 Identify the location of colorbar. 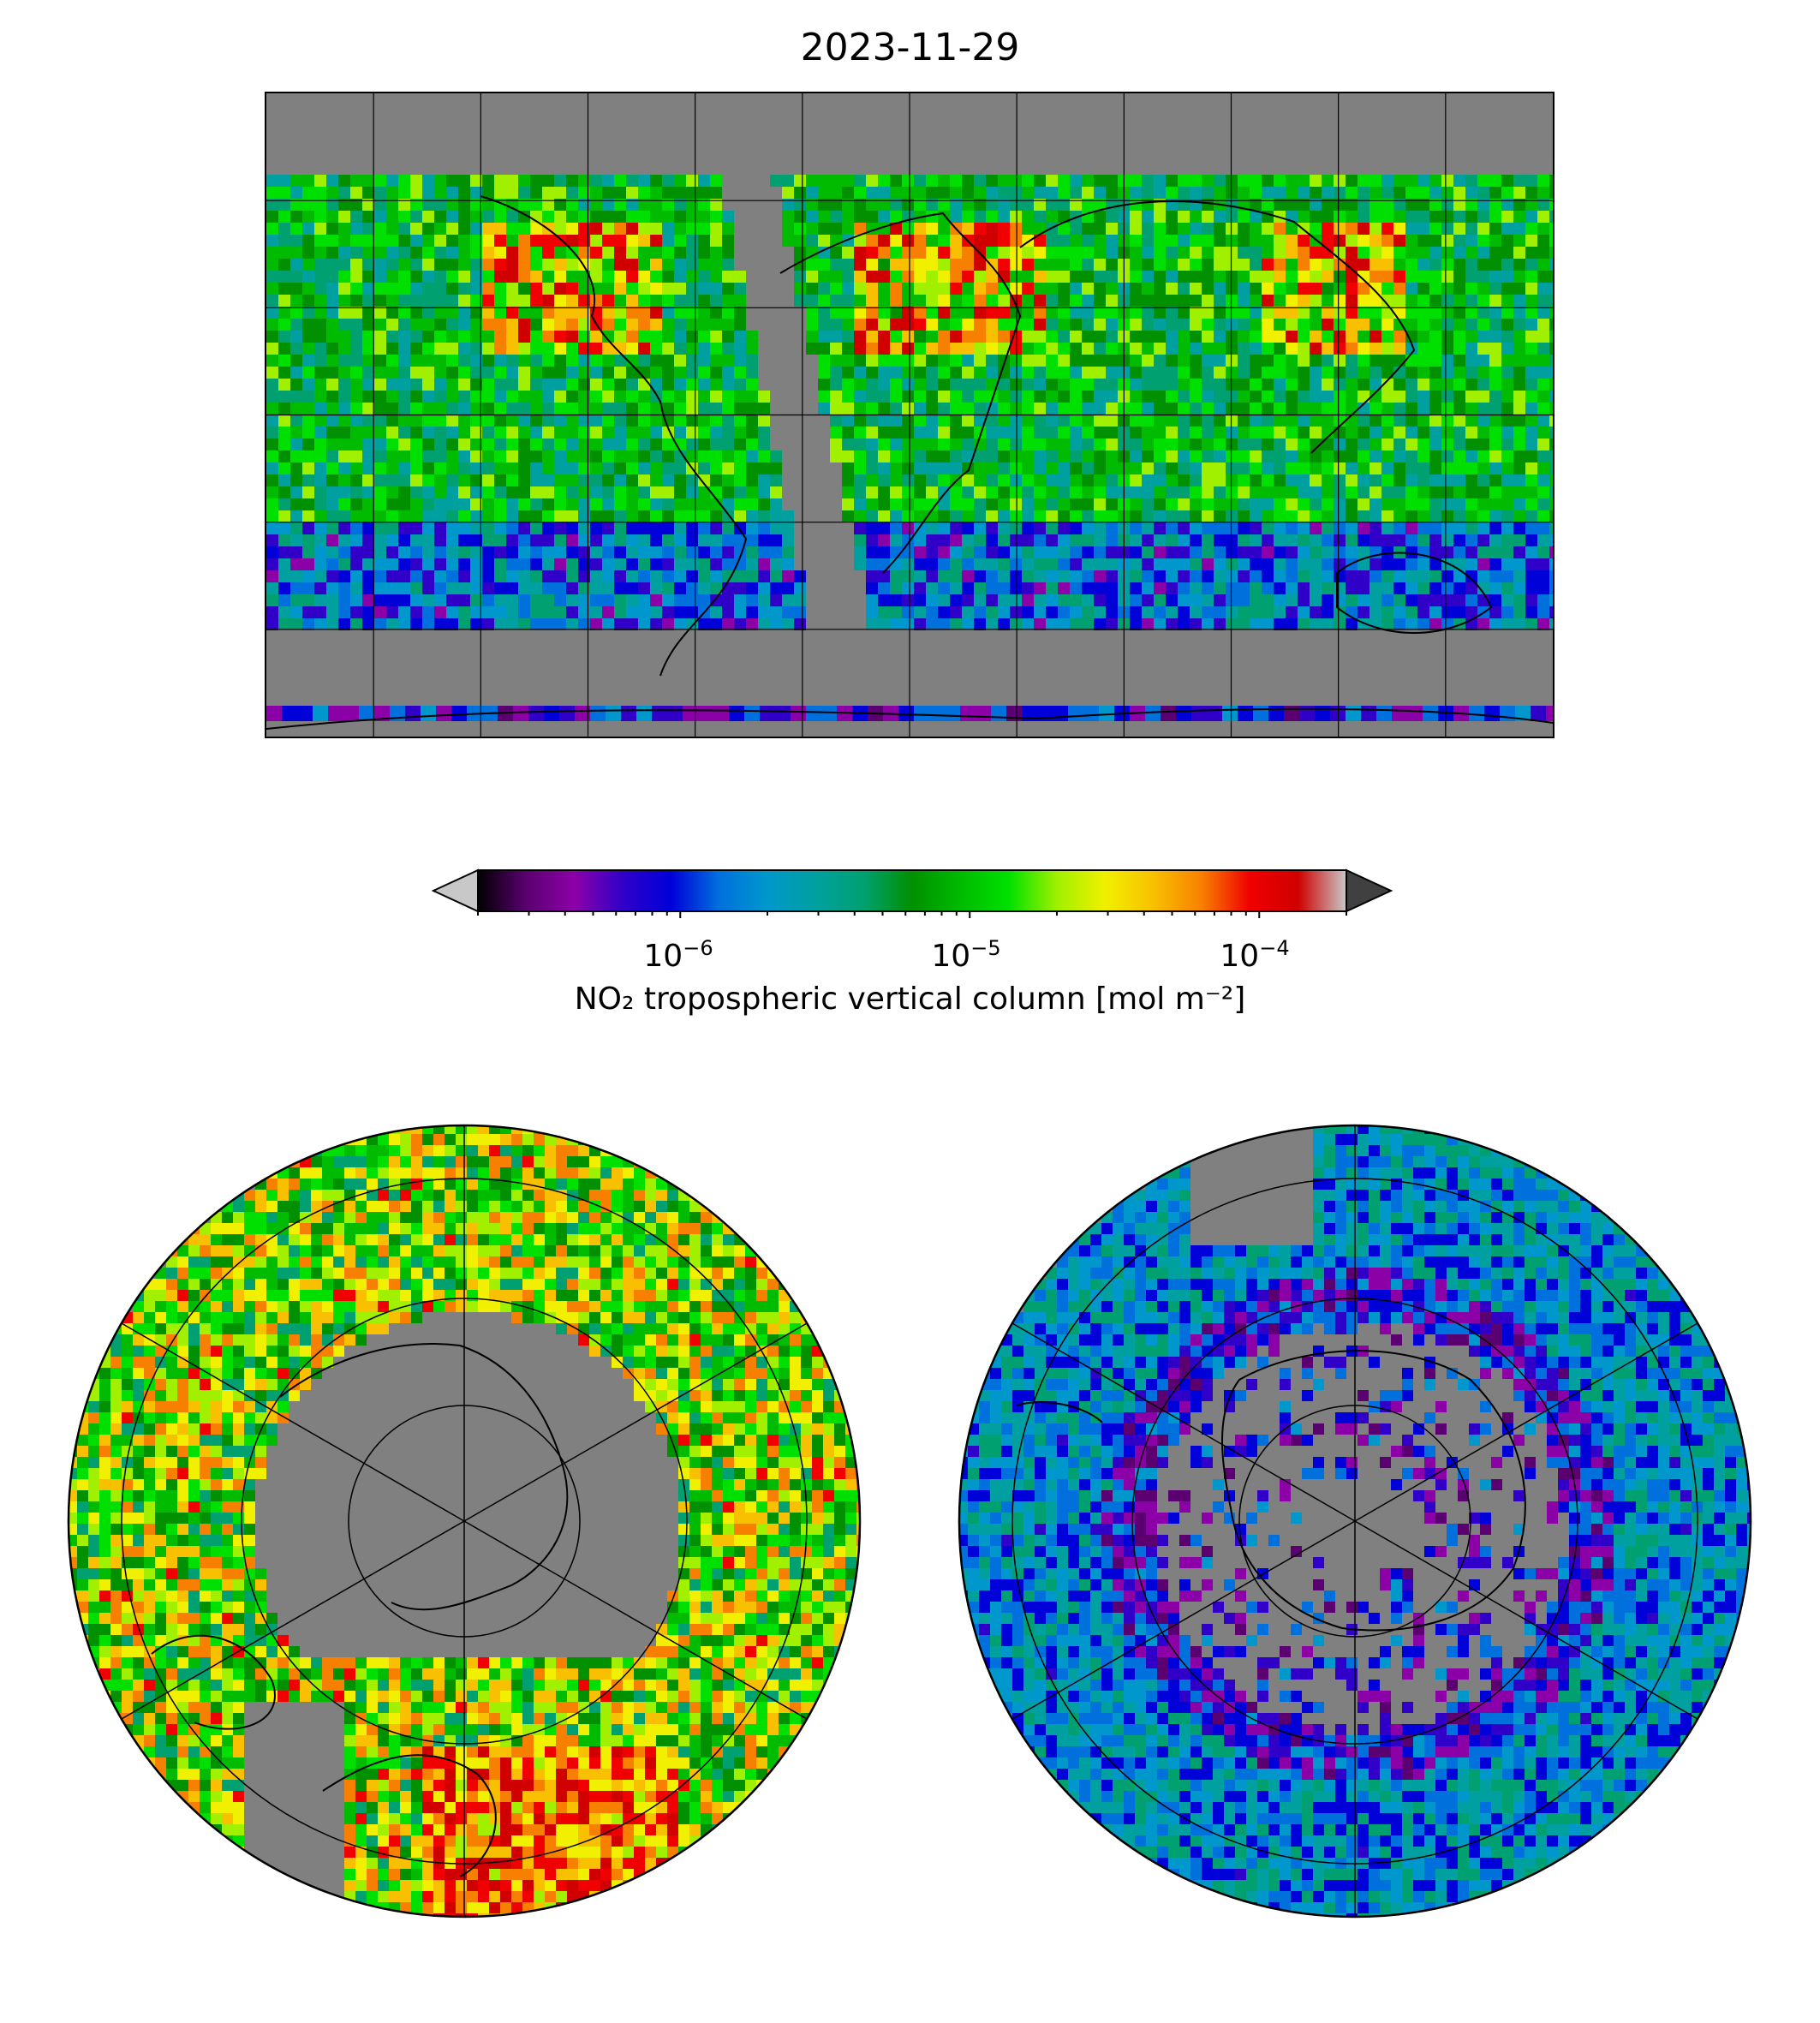
(912, 892).